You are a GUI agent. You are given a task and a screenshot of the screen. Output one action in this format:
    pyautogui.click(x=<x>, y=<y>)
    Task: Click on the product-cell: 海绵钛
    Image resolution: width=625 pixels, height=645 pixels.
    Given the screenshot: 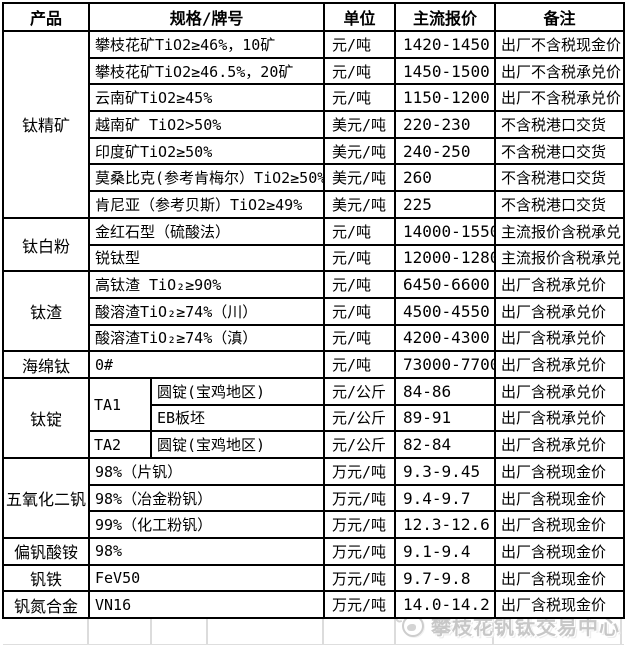 What is the action you would take?
    pyautogui.click(x=46, y=364)
    